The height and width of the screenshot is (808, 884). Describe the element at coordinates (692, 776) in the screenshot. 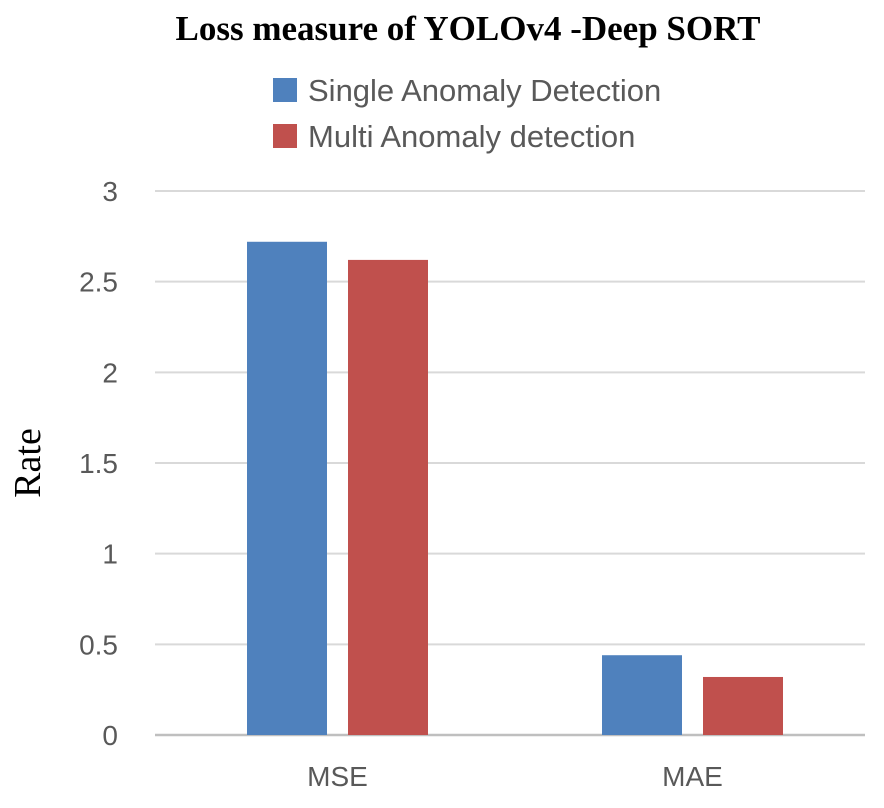

I see `x-category-label: MAE` at that location.